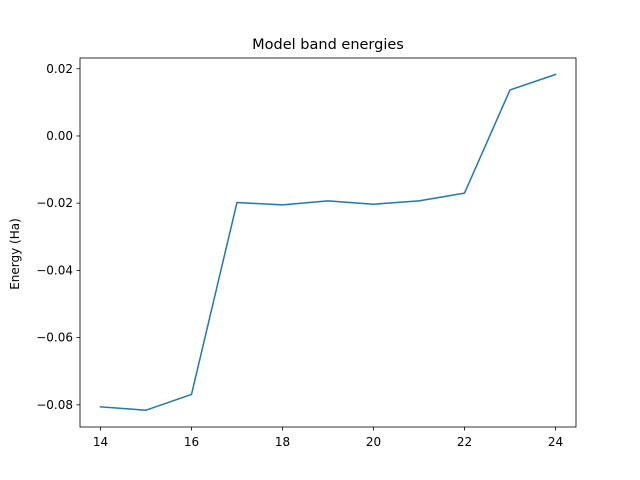 The width and height of the screenshot is (640, 480). I want to click on y-tick-label: 0.00, so click(59, 136).